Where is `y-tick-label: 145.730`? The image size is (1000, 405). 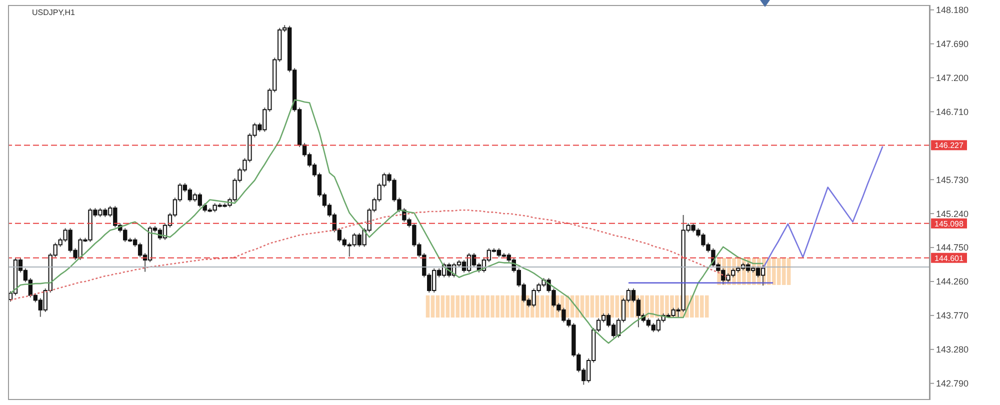
y-tick-label: 145.730 is located at coordinates (952, 179).